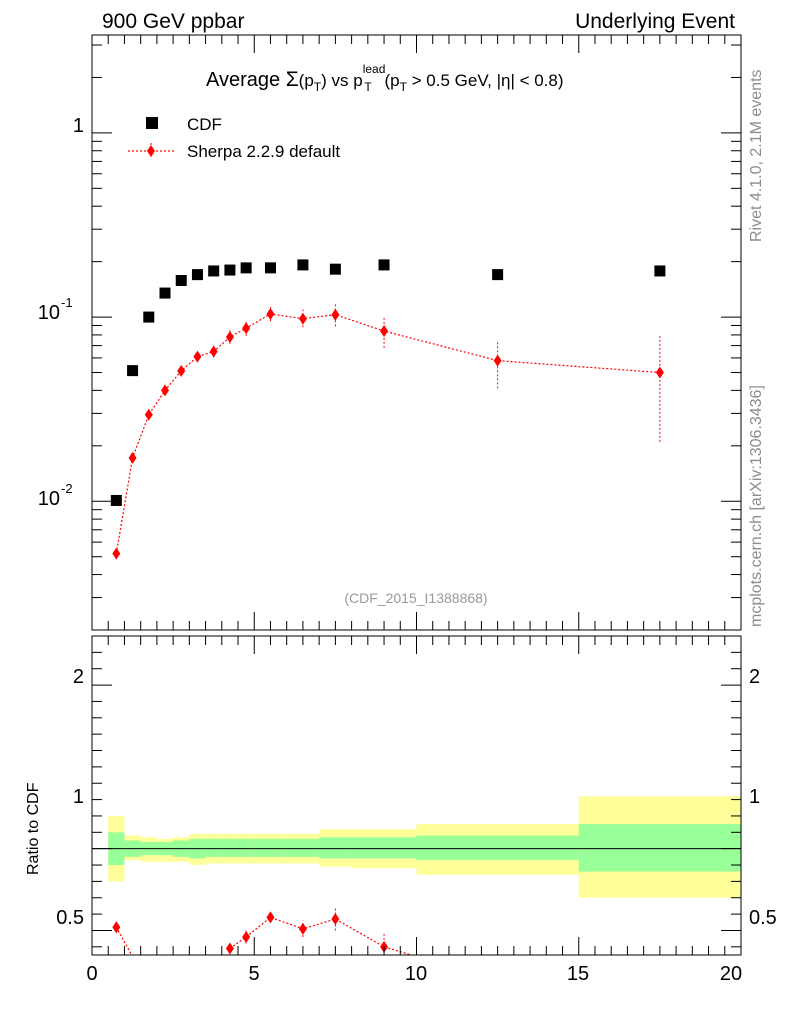  What do you see at coordinates (33, 828) in the screenshot?
I see `ratio-y-axis-title: Ratio to CDF` at bounding box center [33, 828].